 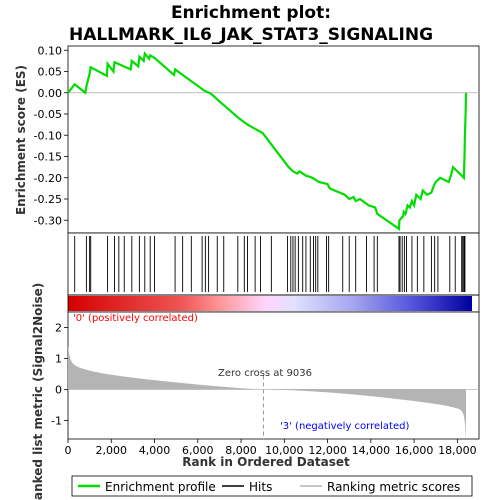 What do you see at coordinates (21, 140) in the screenshot?
I see `es-y-axis-title: Enrichment score (ES)` at bounding box center [21, 140].